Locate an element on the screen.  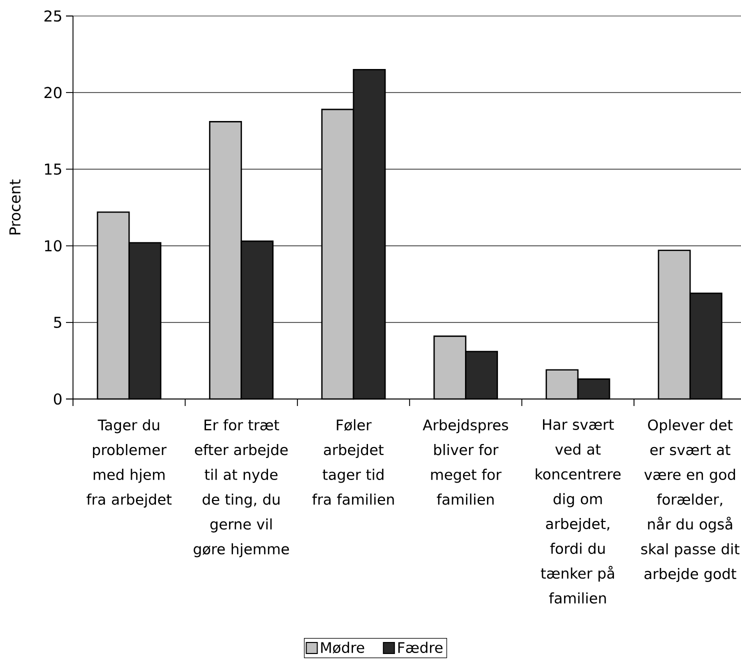
x-tick-label: Er for træt efter arbejde til at nyde de ting, du gerne vil gøre hjemme is located at coordinates (241, 488).